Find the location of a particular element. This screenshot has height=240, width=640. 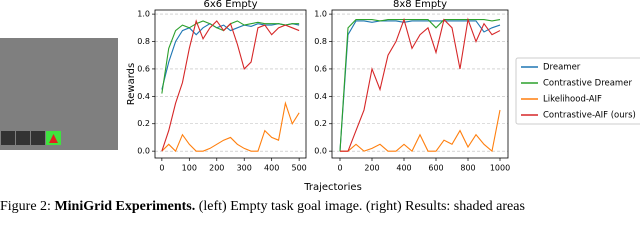

legend-label: Contrastive Dreamer is located at coordinates (587, 84).